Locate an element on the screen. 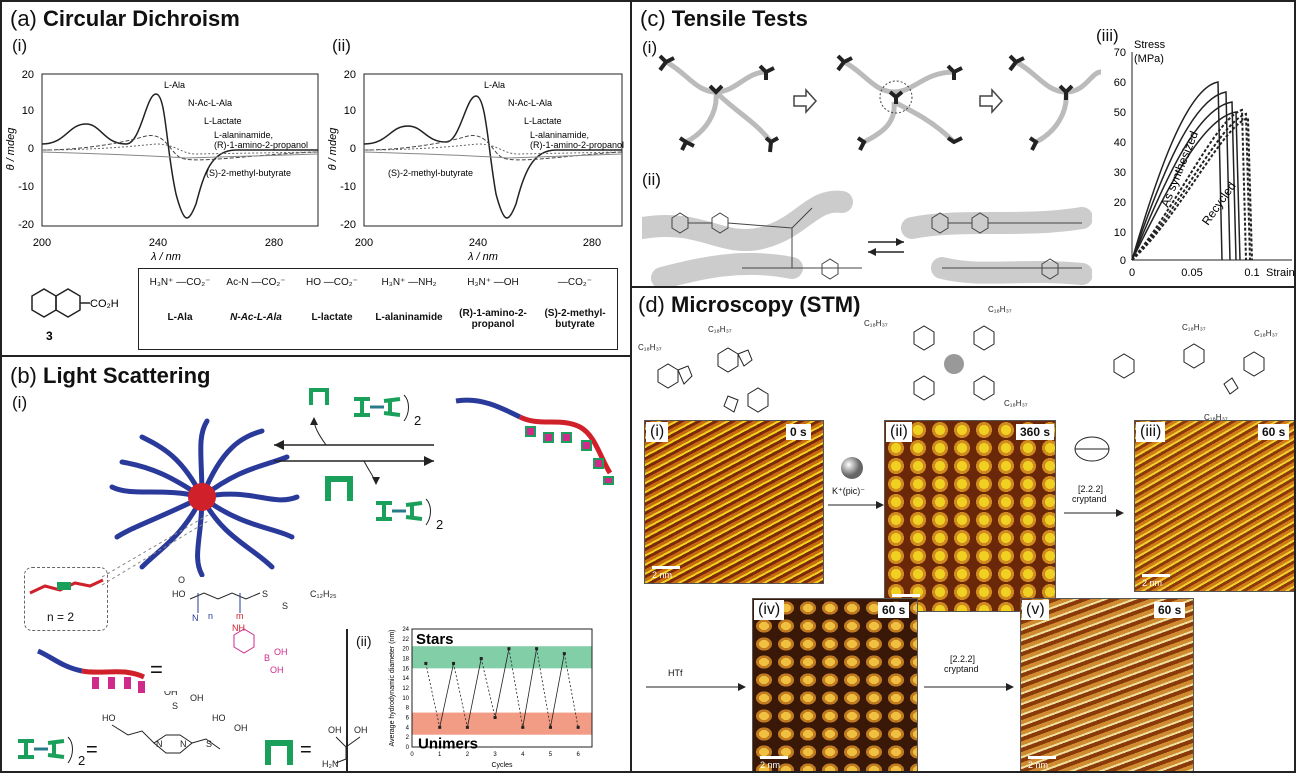 The image size is (1296, 773). cd-i-ylabel: θ / mdeg is located at coordinates (11, 149).